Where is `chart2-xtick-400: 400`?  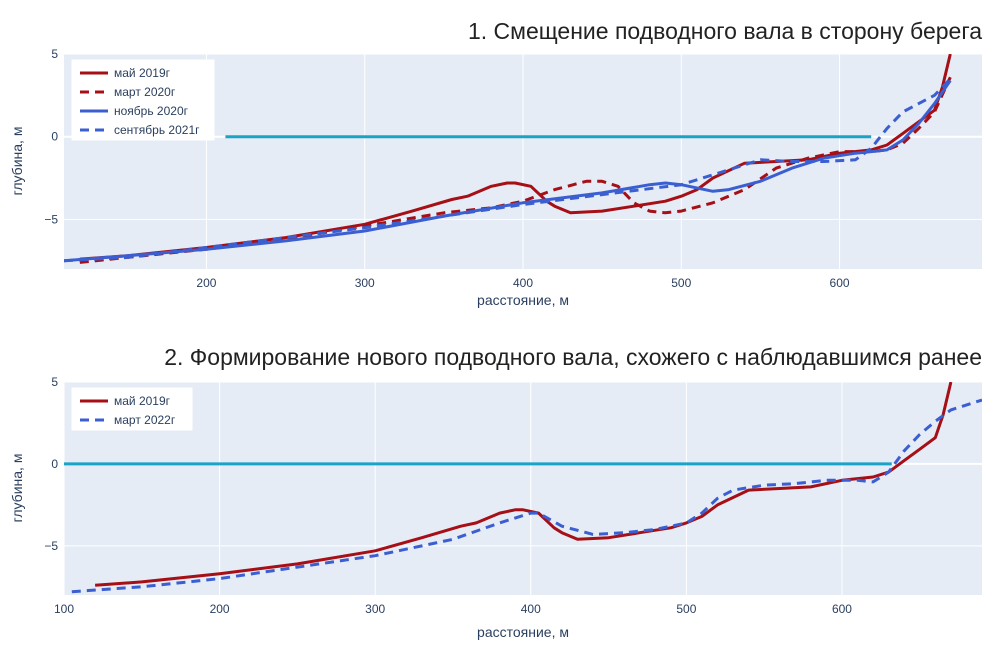 chart2-xtick-400: 400 is located at coordinates (531, 609).